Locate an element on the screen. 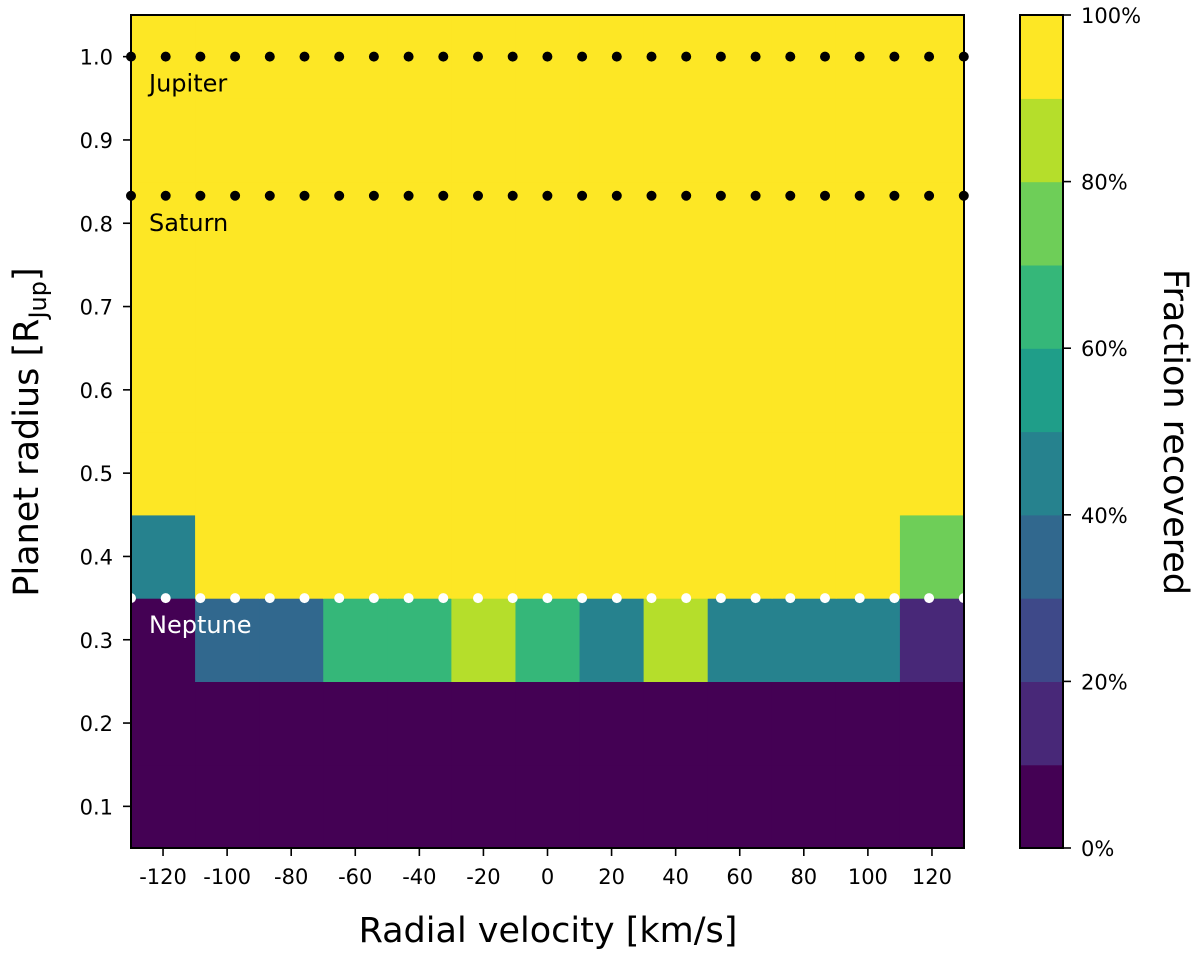  colorbar-tick-label: 80% is located at coordinates (1104, 183).